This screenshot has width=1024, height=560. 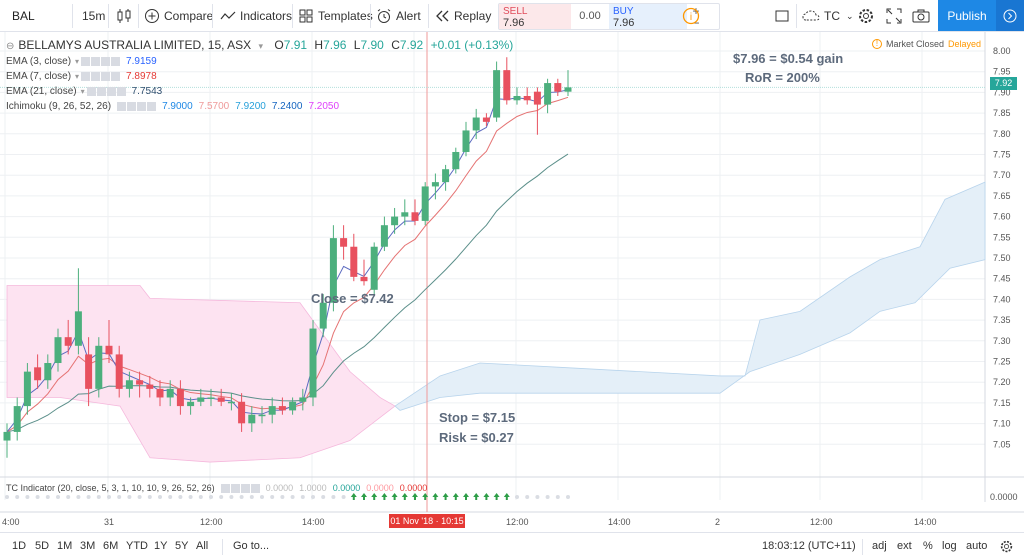 I want to click on indicator-value: 7.9200, so click(x=250, y=106).